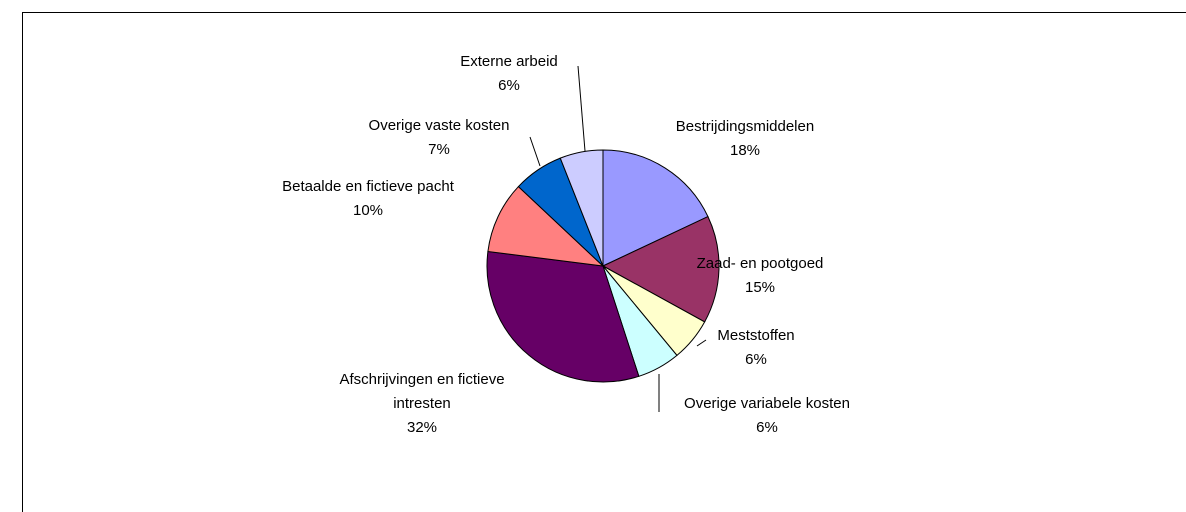  I want to click on value-label: 10%, so click(368, 210).